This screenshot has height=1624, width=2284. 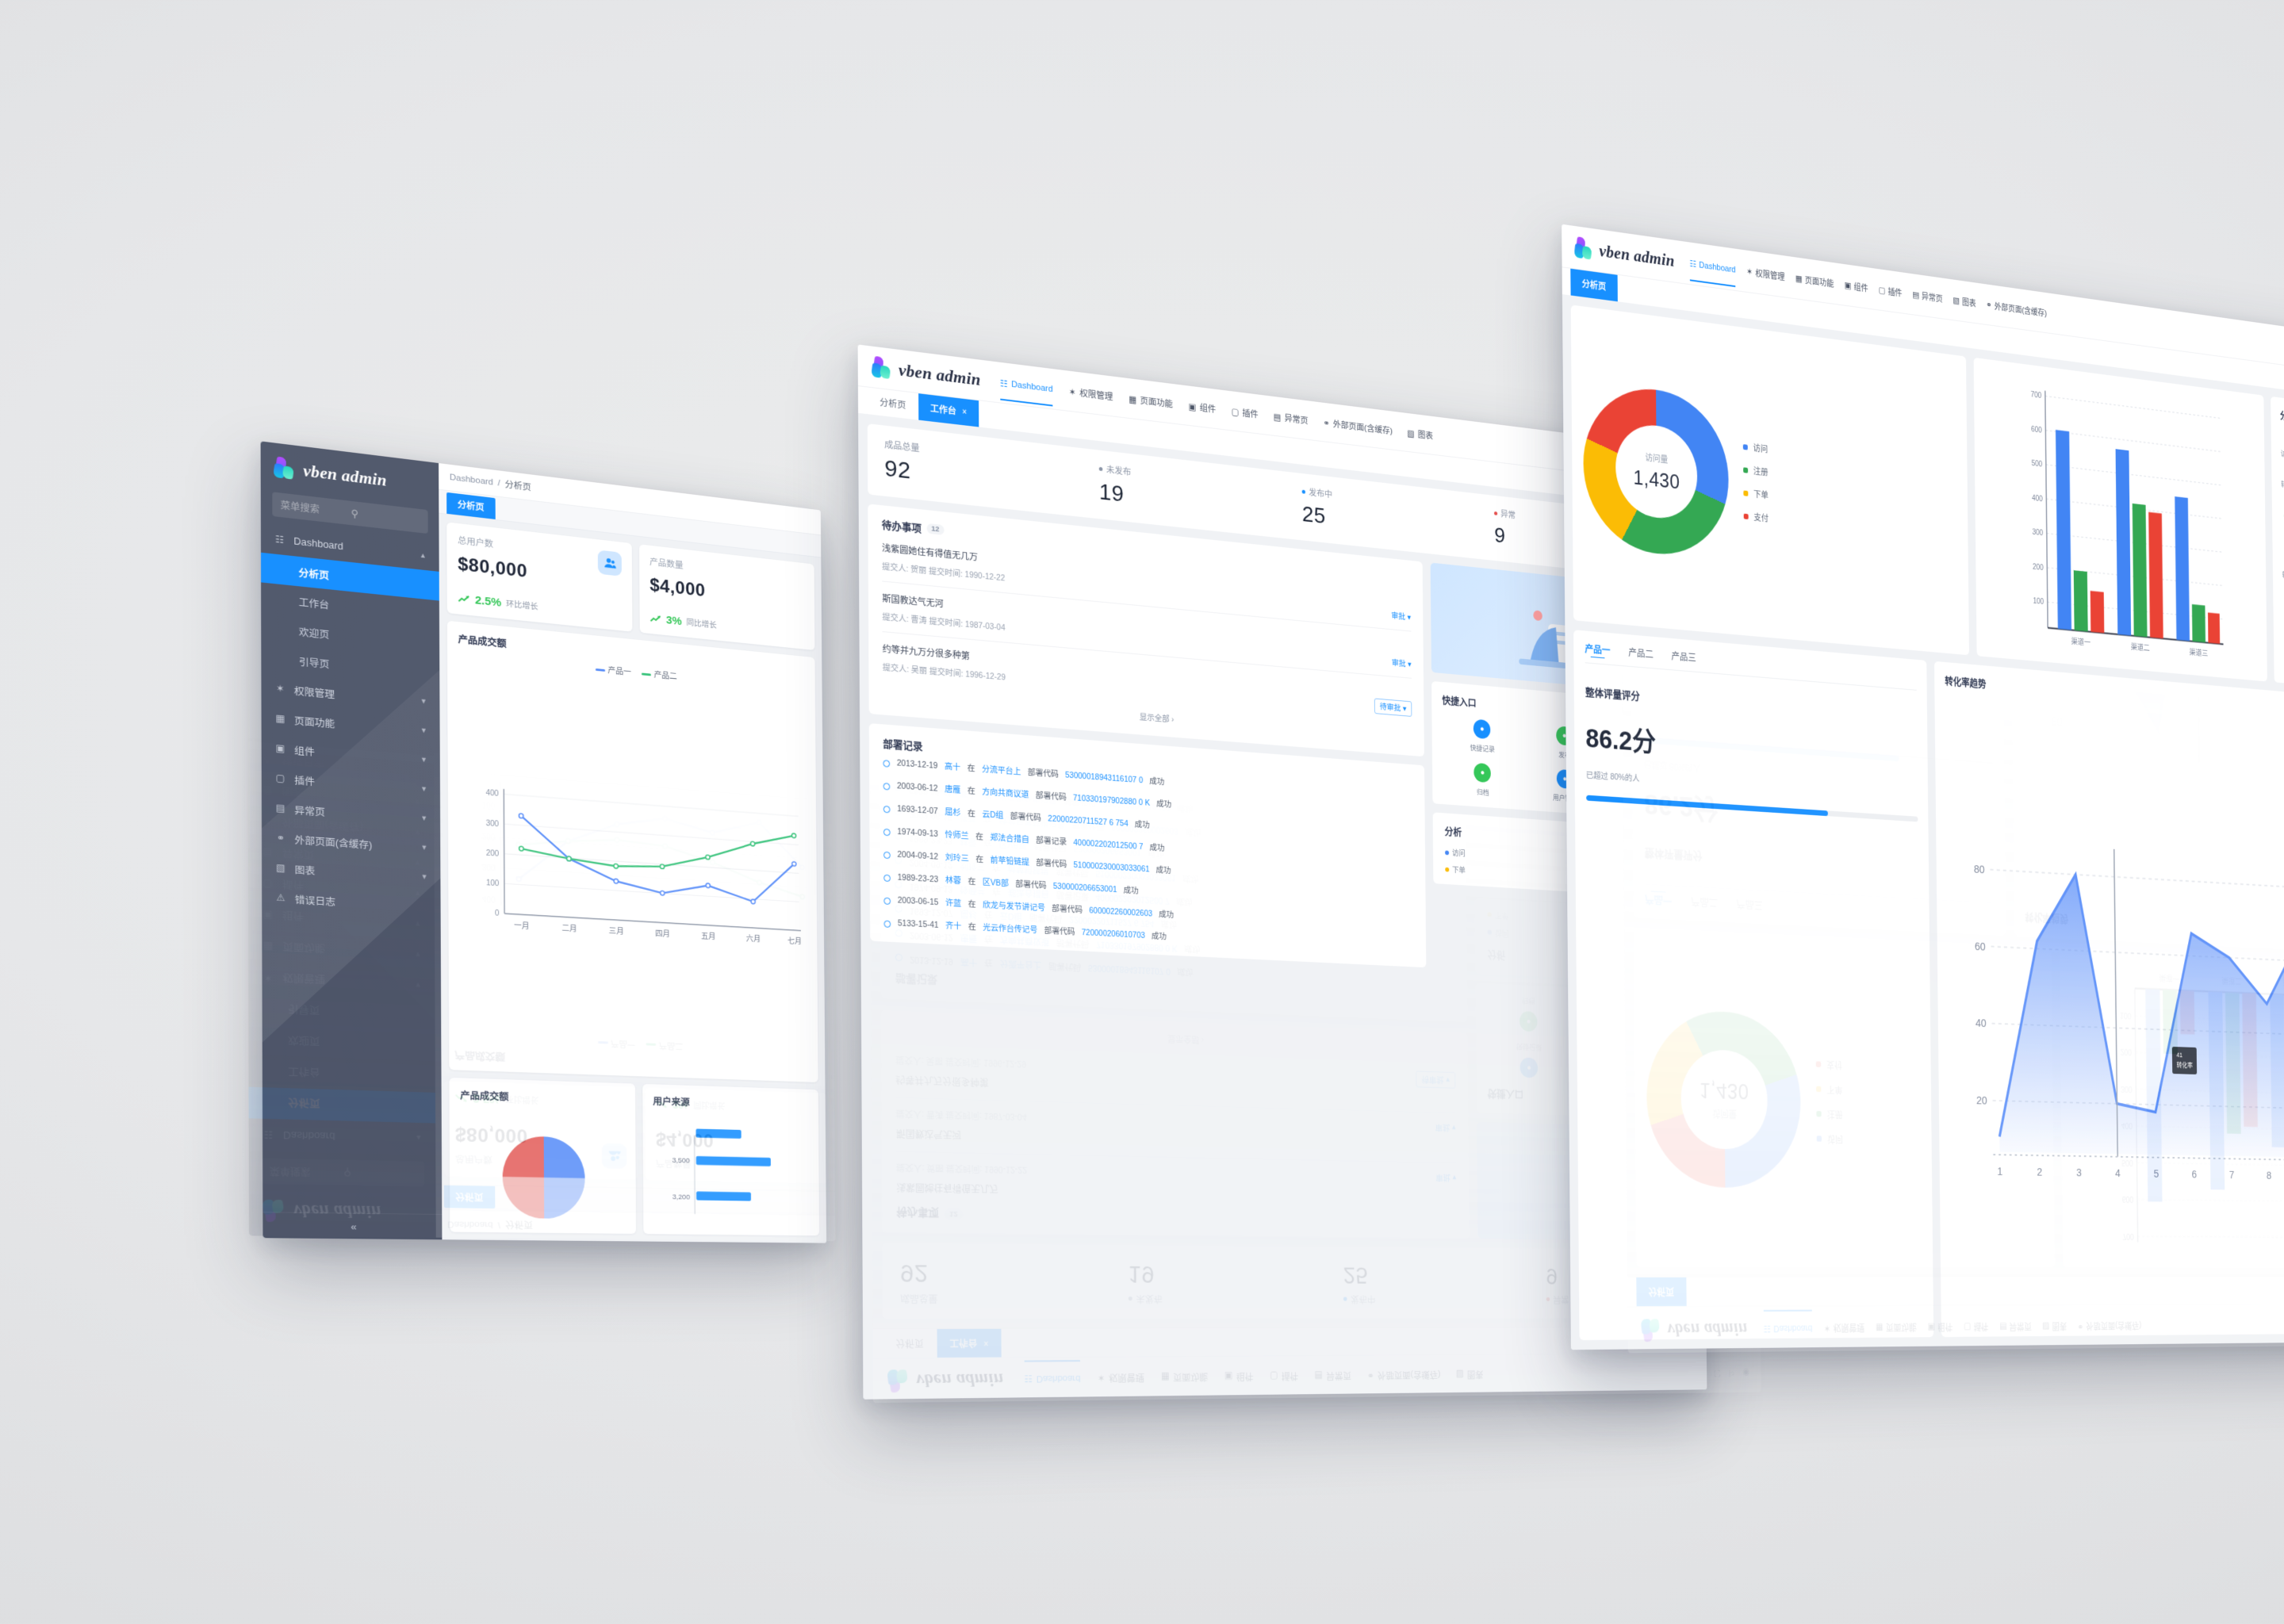 What do you see at coordinates (1755, 447) in the screenshot?
I see `legend-item: 访问` at bounding box center [1755, 447].